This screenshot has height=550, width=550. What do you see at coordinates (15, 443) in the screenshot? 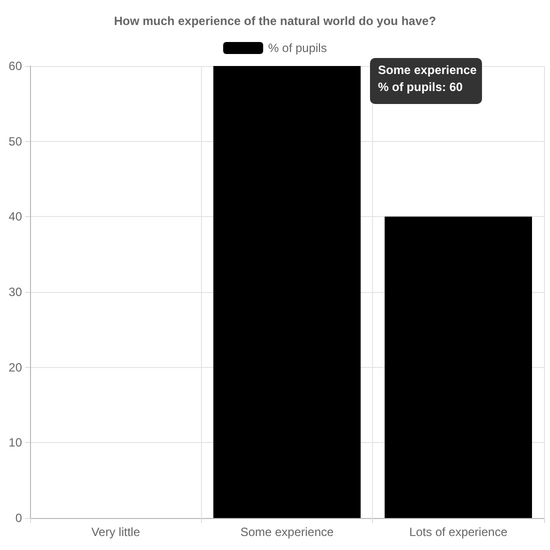
I see `y-tick-label: 10` at bounding box center [15, 443].